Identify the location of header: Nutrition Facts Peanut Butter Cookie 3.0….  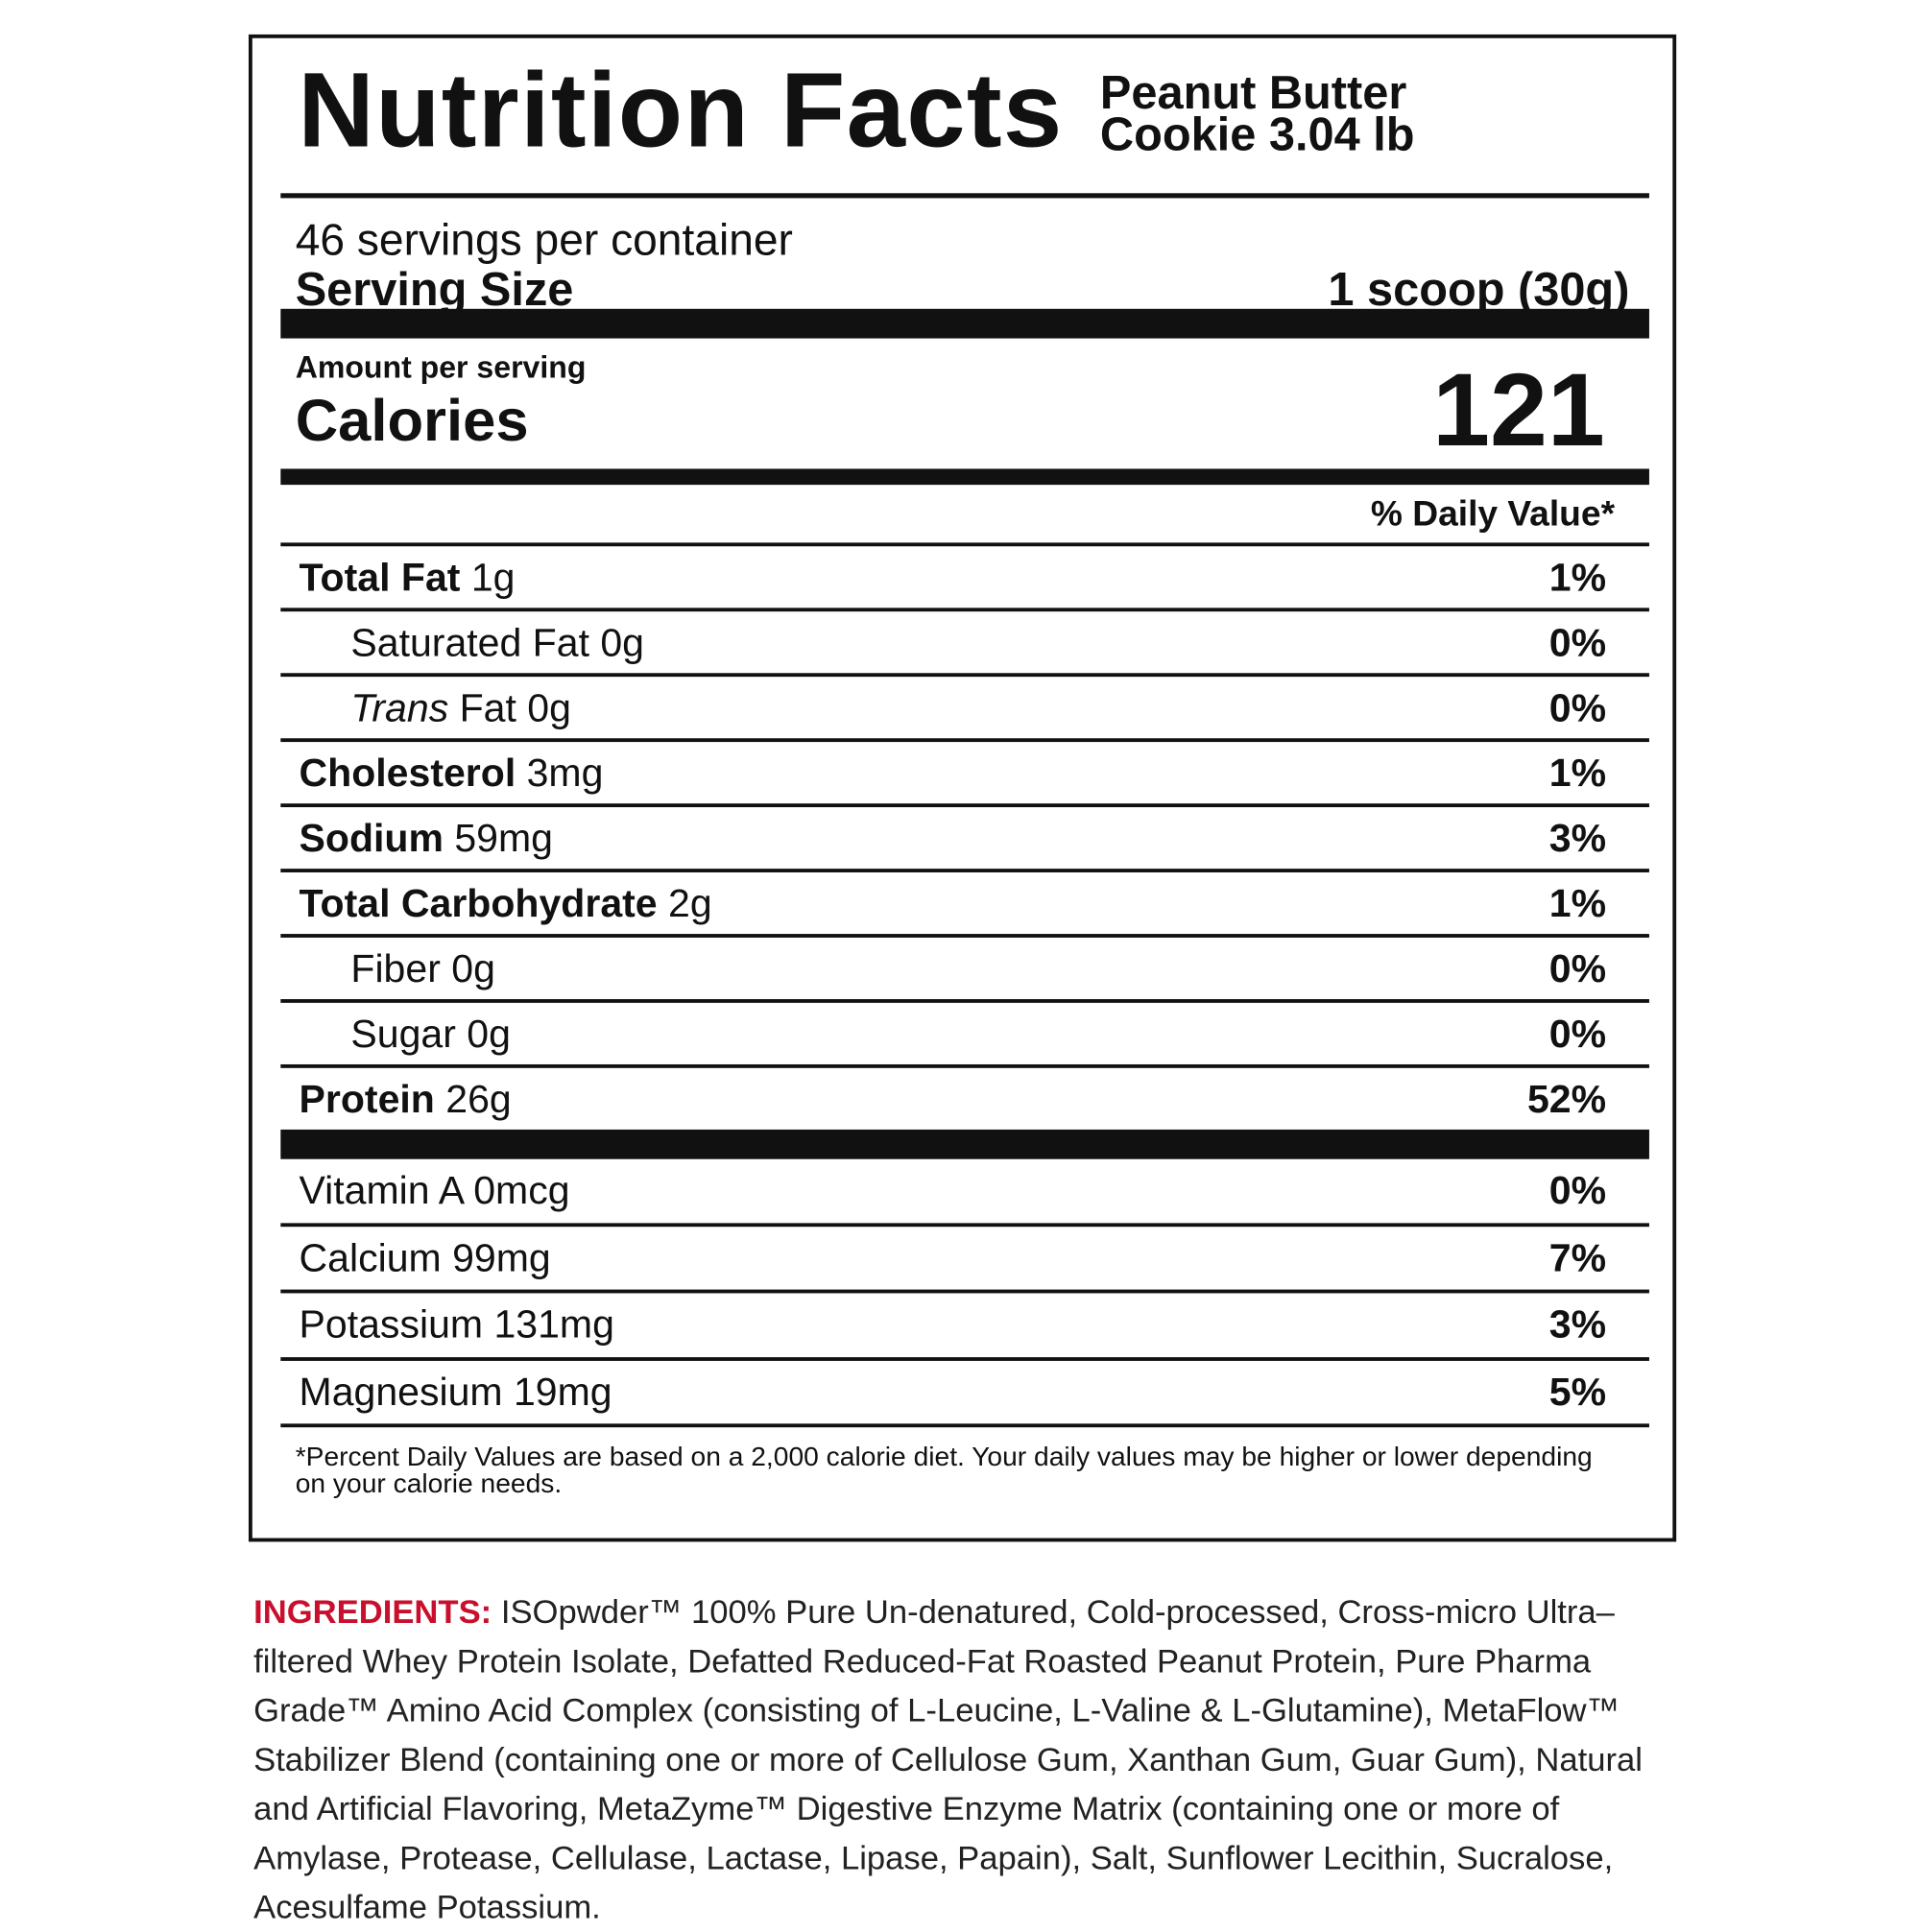
(965, 118).